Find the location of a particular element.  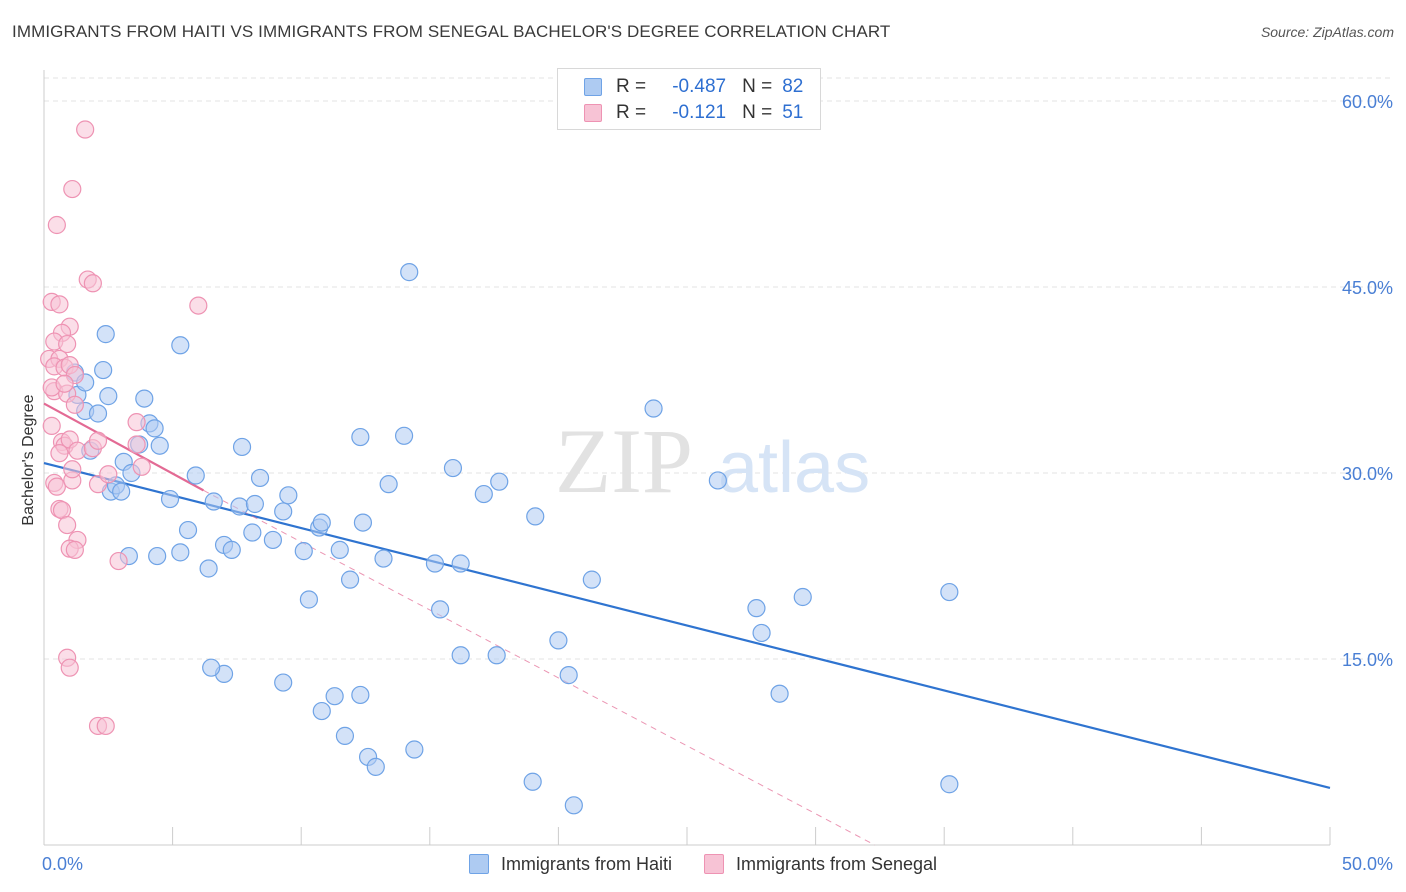

x-tick-label-max: 50.0% is located at coordinates (1367, 864).